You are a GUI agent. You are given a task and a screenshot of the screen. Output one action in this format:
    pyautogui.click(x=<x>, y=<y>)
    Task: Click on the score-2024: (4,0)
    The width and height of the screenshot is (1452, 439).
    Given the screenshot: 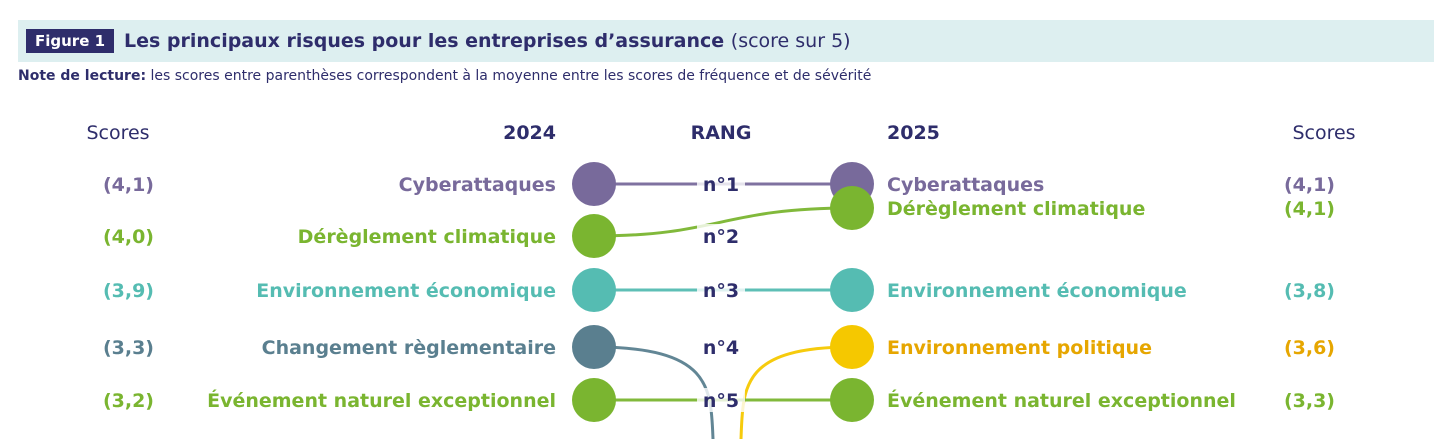 What is the action you would take?
    pyautogui.click(x=128, y=237)
    